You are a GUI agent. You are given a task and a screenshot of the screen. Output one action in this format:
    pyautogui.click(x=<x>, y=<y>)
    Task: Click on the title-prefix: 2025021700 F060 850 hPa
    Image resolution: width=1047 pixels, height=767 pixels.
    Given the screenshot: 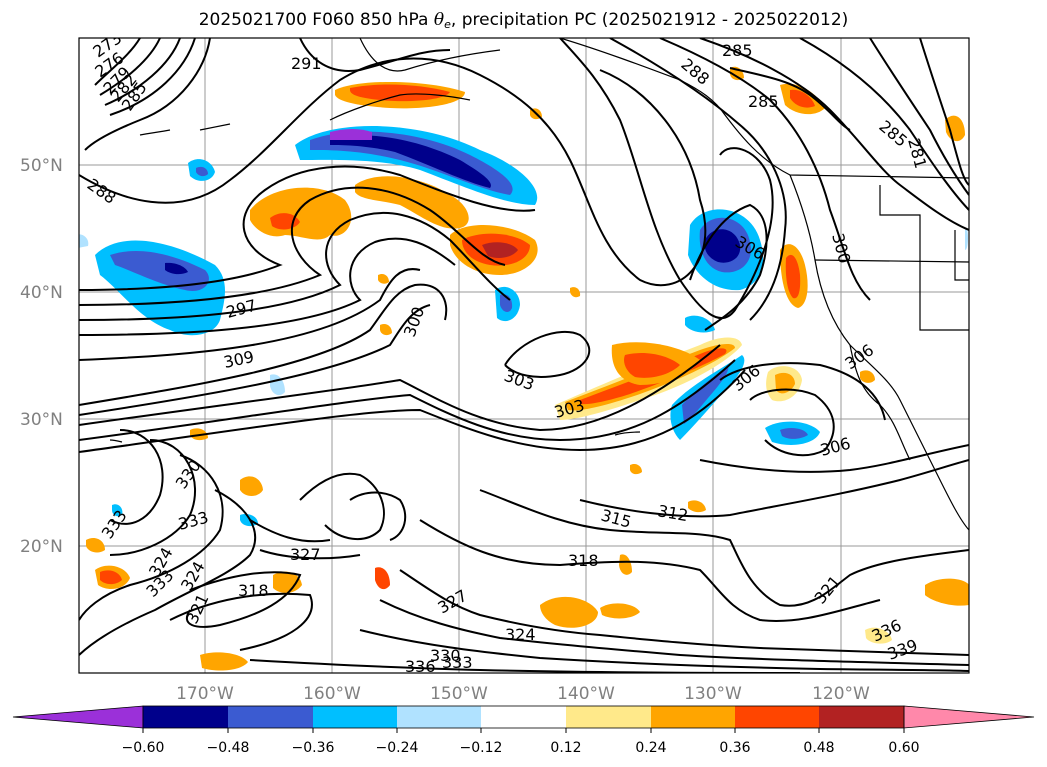 What is the action you would take?
    pyautogui.click(x=316, y=20)
    